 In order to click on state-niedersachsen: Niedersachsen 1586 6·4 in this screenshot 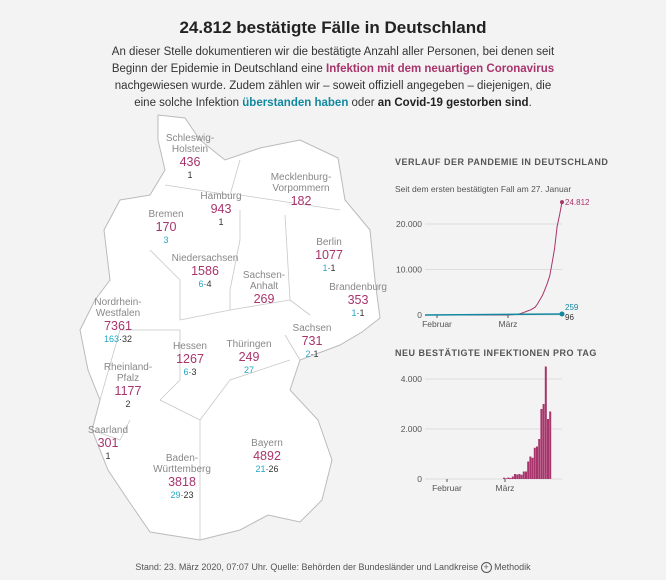, I will do `click(205, 271)`.